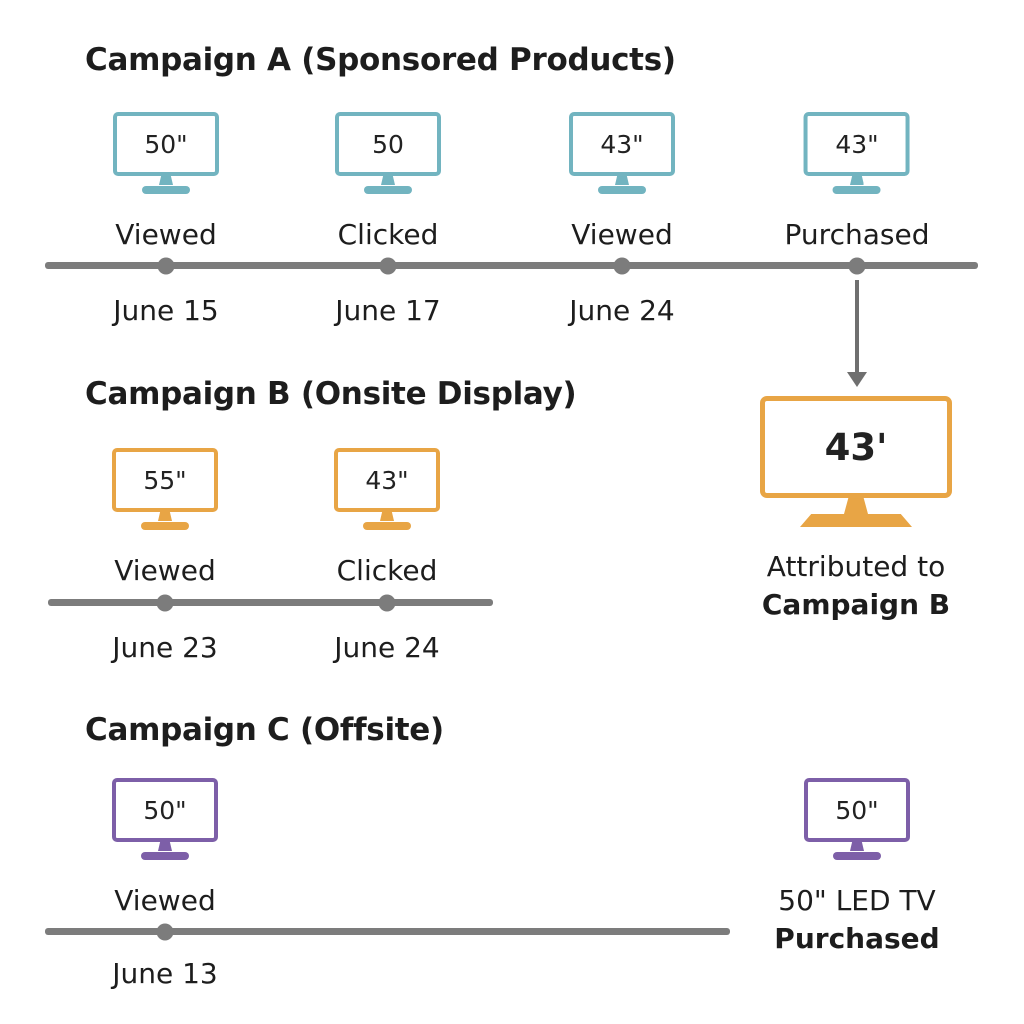  I want to click on campaign-a-event-clicked: 50 Clicked, so click(388, 181).